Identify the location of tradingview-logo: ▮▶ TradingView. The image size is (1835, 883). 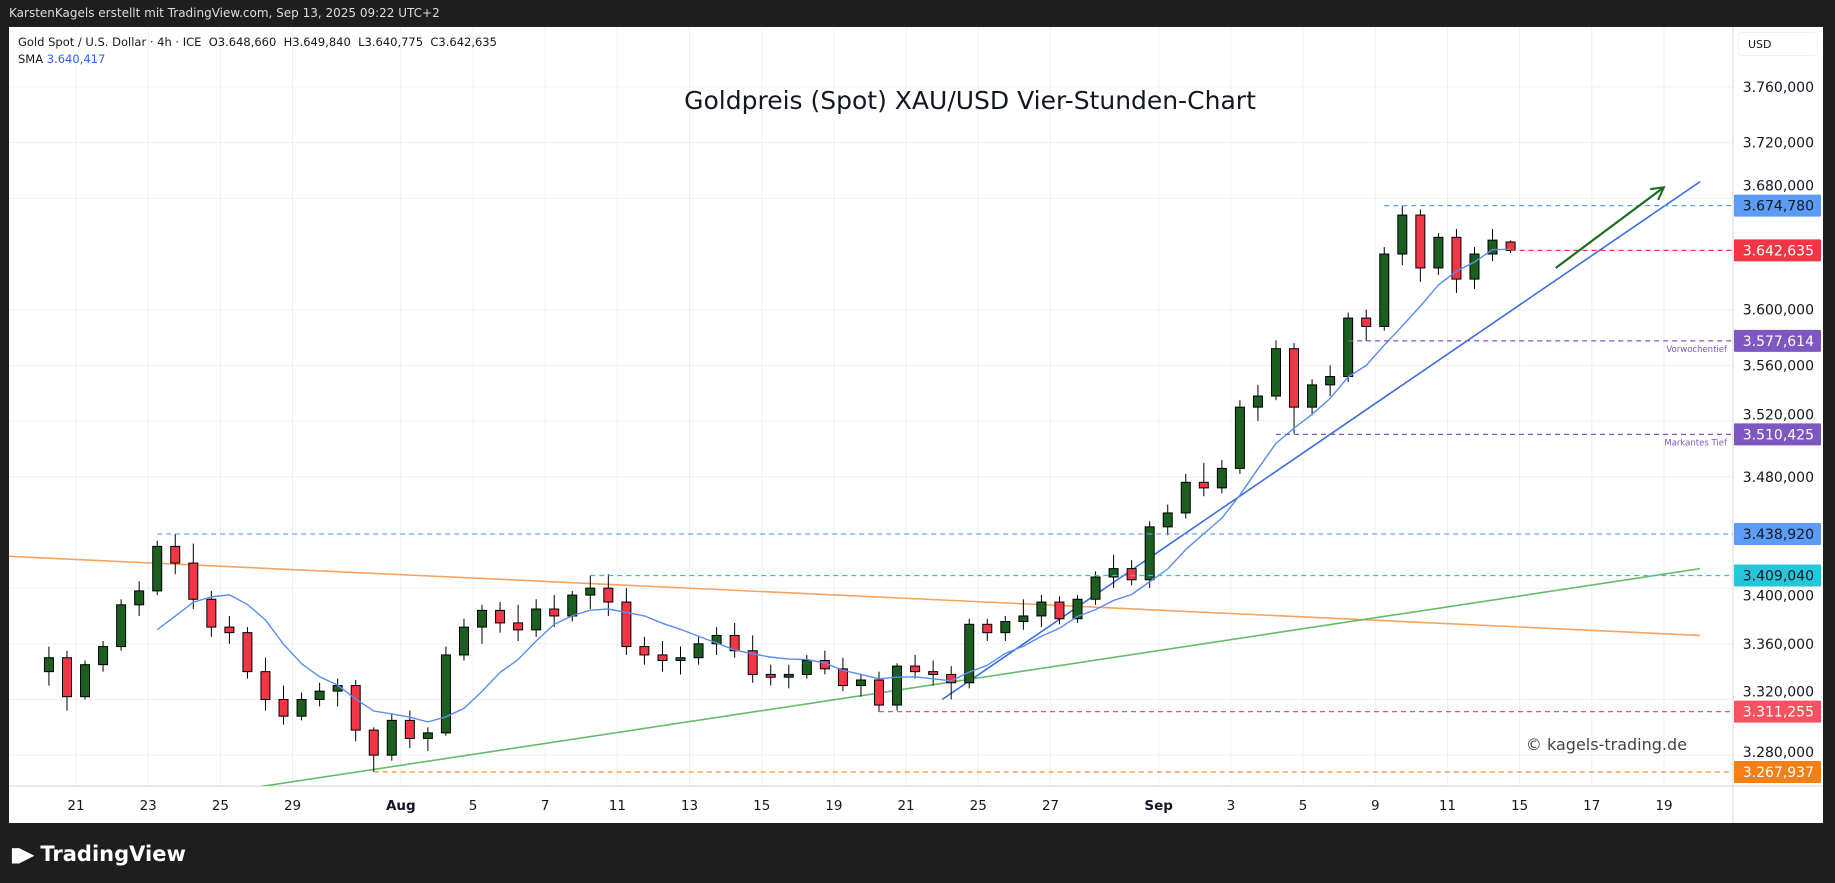
(98, 854).